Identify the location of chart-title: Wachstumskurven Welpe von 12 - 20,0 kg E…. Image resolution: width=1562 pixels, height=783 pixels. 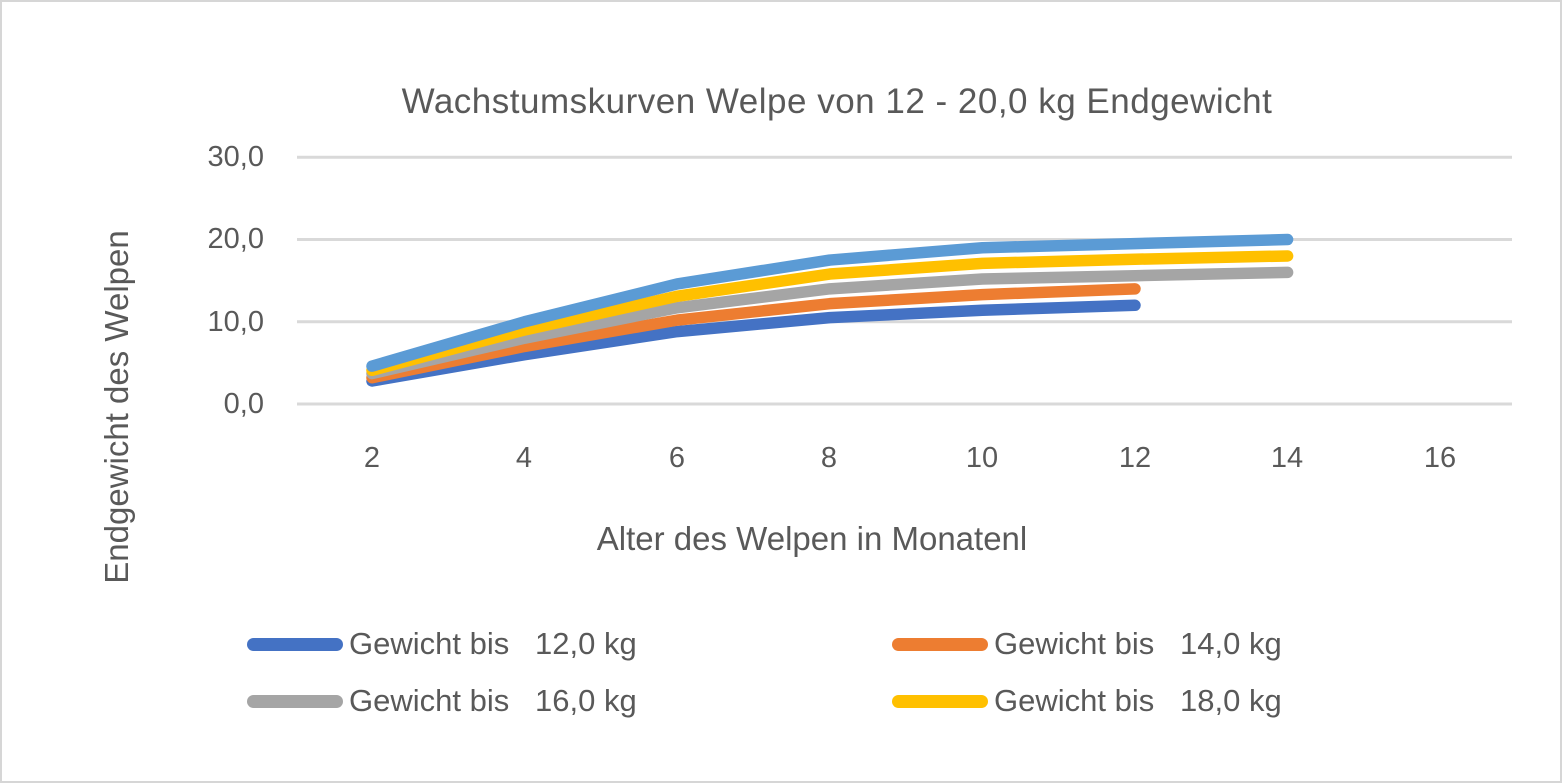
(837, 101).